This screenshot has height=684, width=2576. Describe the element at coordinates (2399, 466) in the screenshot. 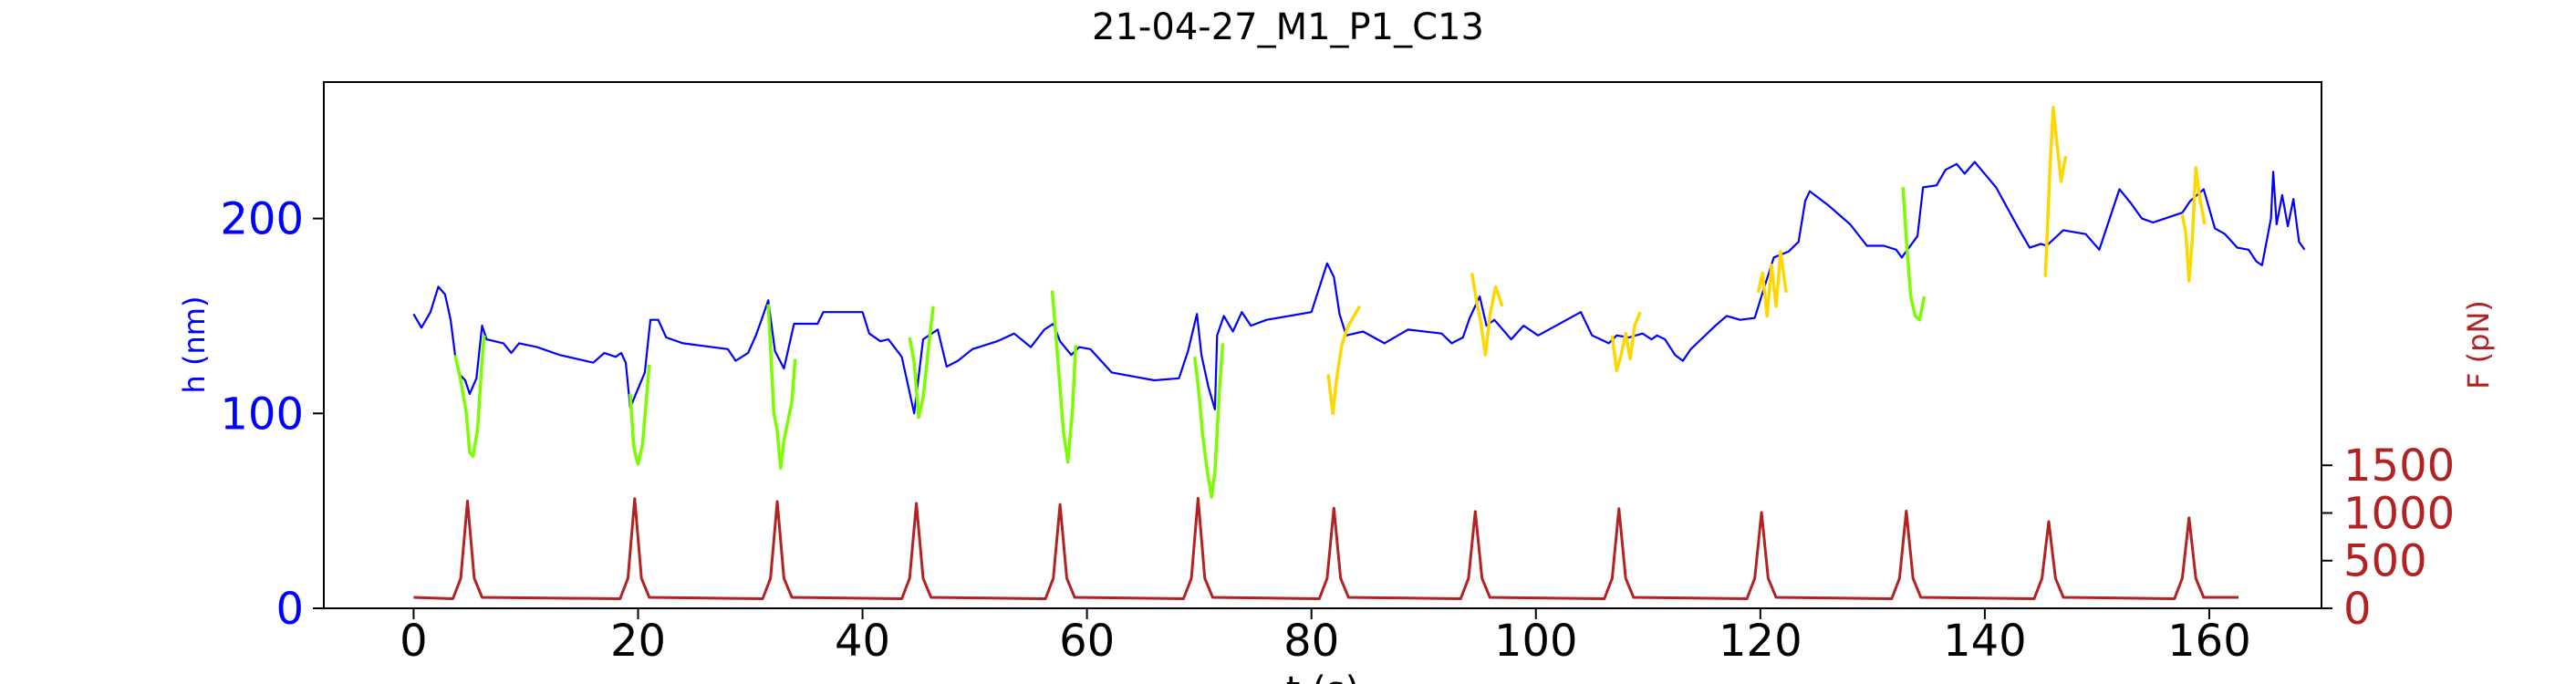

I see `y-right-tick-label: 1500` at that location.